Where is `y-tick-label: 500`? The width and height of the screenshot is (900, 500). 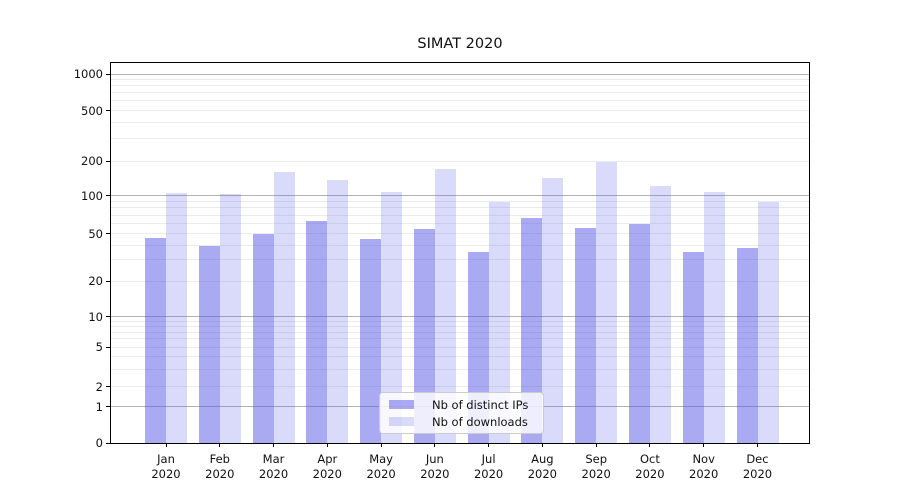
y-tick-label: 500 is located at coordinates (92, 110).